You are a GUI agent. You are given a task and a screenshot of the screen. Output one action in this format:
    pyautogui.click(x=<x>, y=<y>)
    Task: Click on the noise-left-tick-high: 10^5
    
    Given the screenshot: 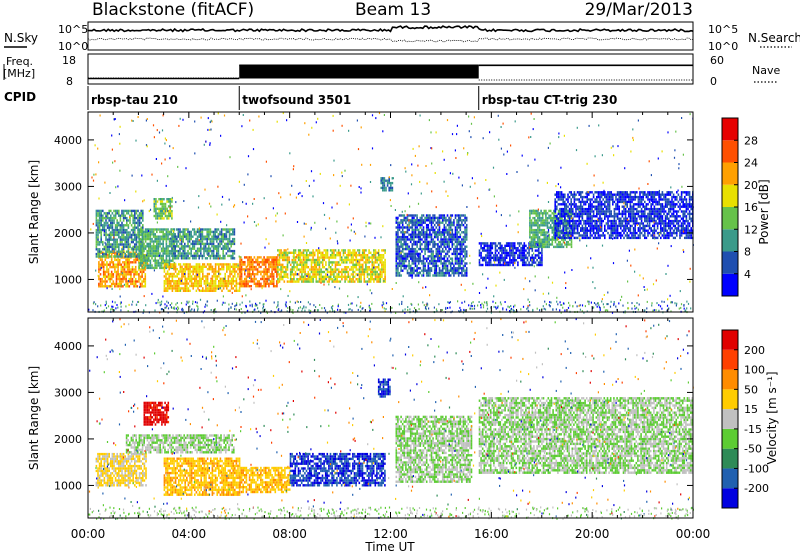 What is the action you would take?
    pyautogui.click(x=73, y=29)
    